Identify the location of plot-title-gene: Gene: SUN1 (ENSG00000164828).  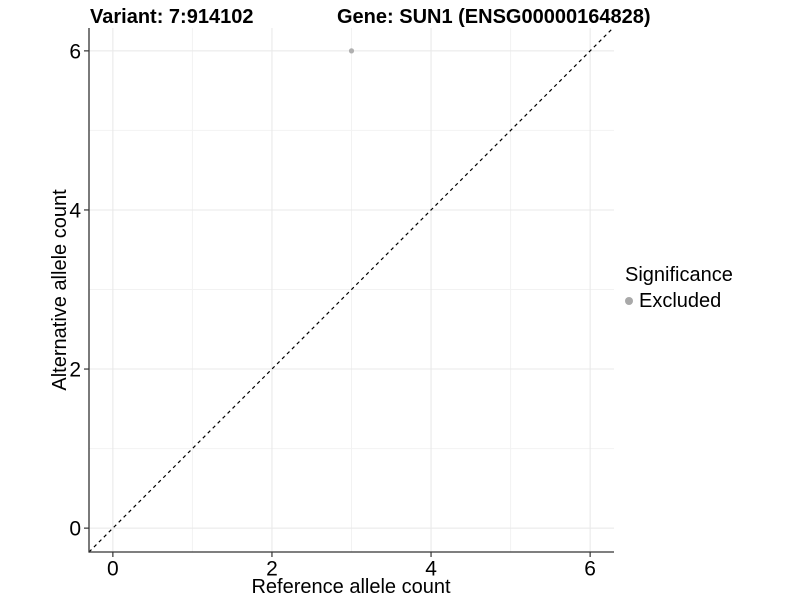
(494, 17).